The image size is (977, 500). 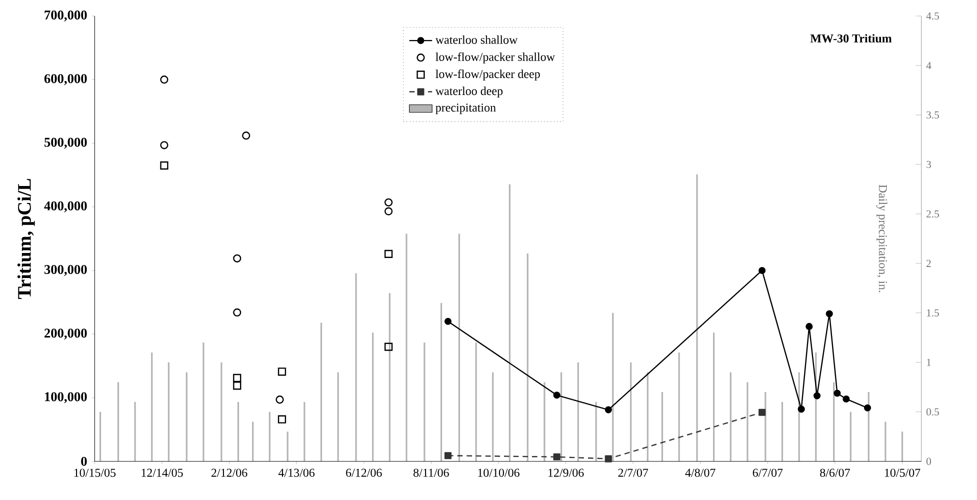 What do you see at coordinates (65, 206) in the screenshot?
I see `y-tick-label: 400,000` at bounding box center [65, 206].